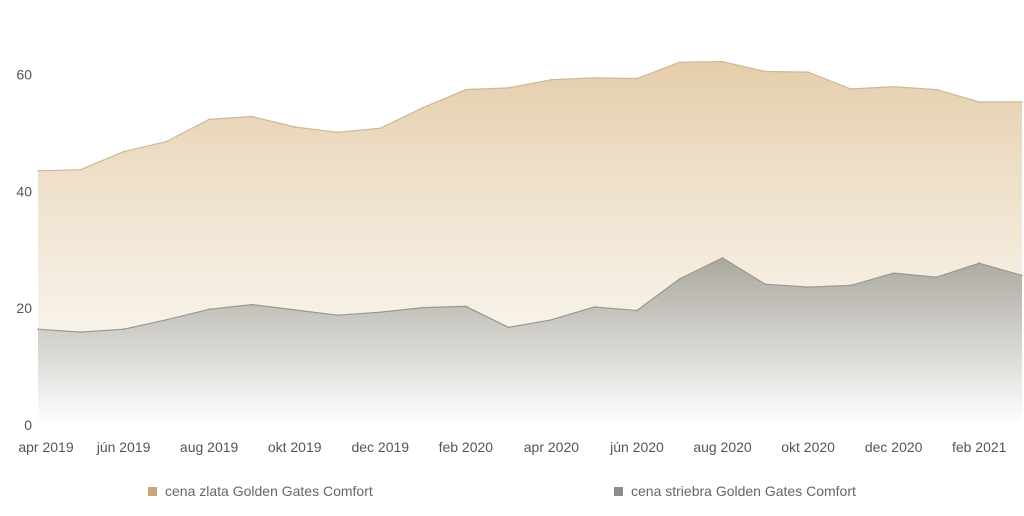 The width and height of the screenshot is (1024, 516). What do you see at coordinates (295, 447) in the screenshot?
I see `x-tick-label: okt 2019` at bounding box center [295, 447].